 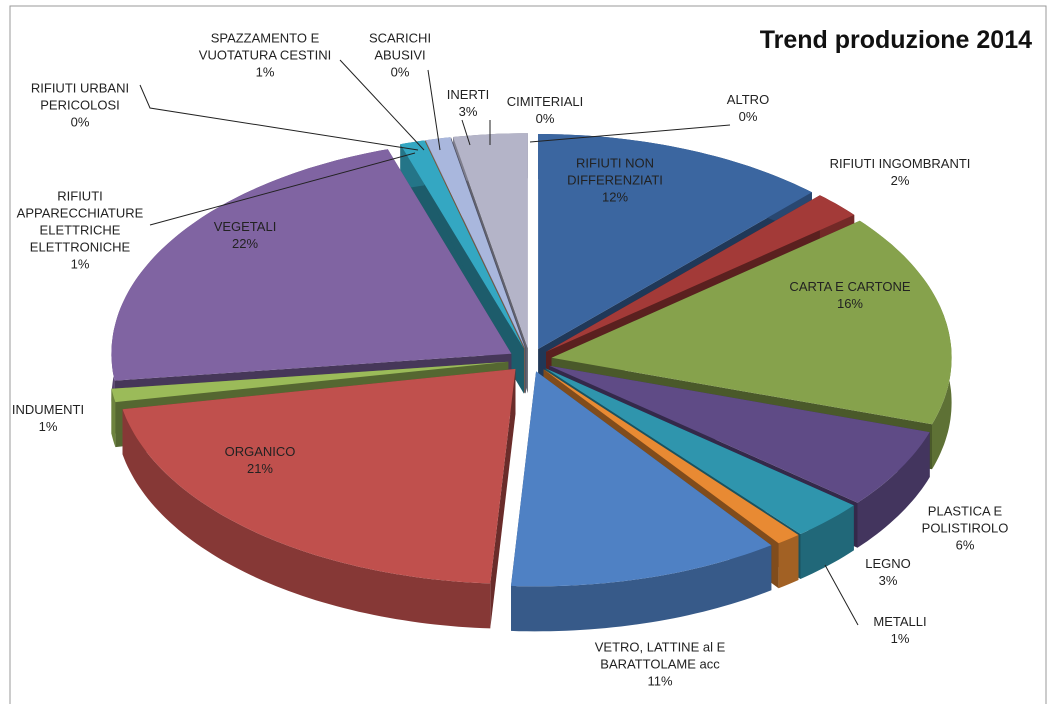 What do you see at coordinates (900, 180) in the screenshot?
I see `value-label: 2%` at bounding box center [900, 180].